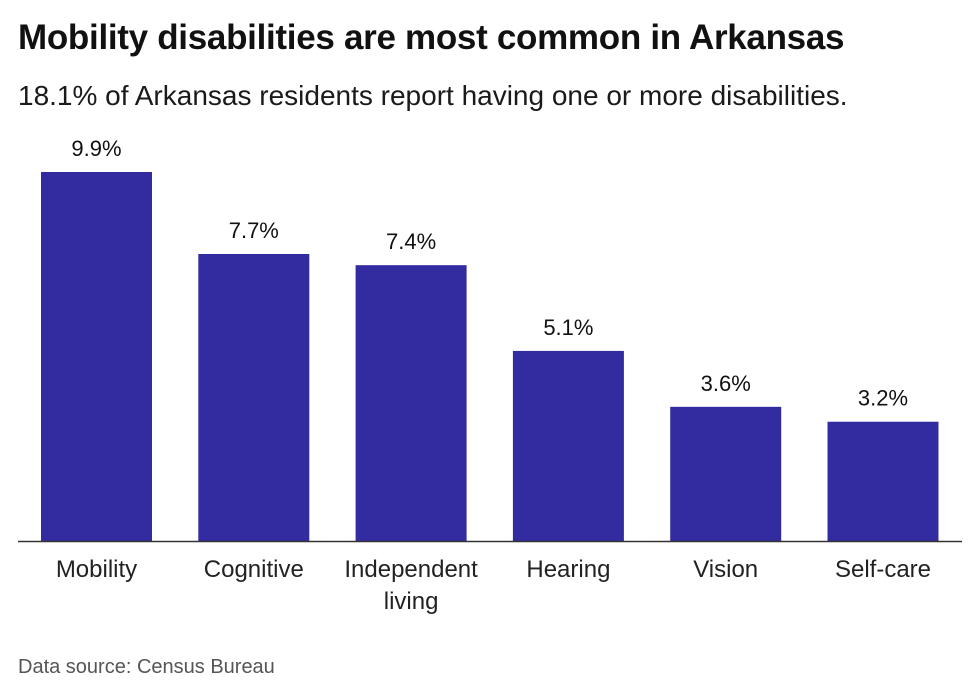  I want to click on bar-vision, so click(726, 473).